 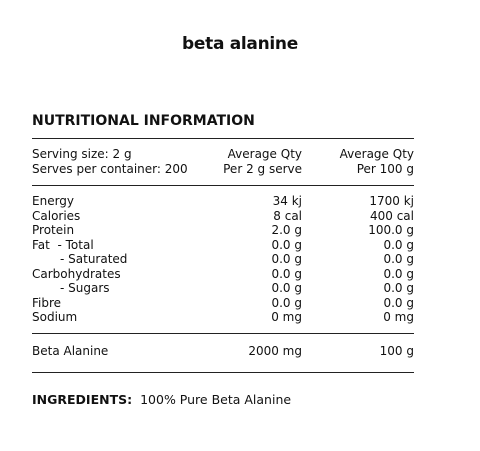 I want to click on nutrient-row: Energy 34 kj 1700 kj, so click(x=223, y=201).